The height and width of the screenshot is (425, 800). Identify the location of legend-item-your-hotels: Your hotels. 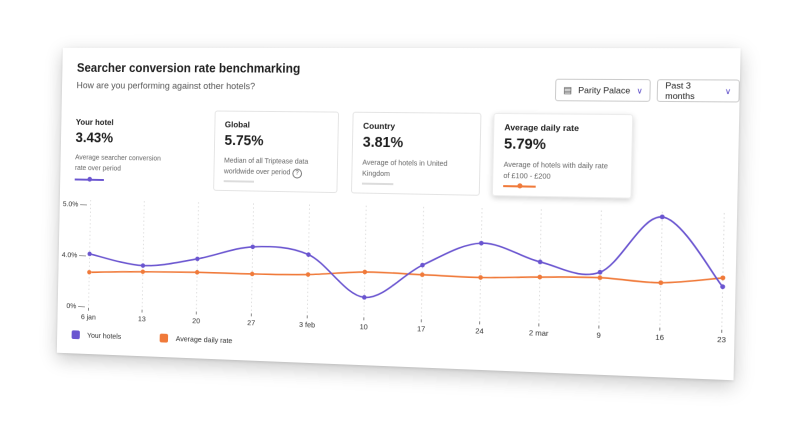
(97, 335).